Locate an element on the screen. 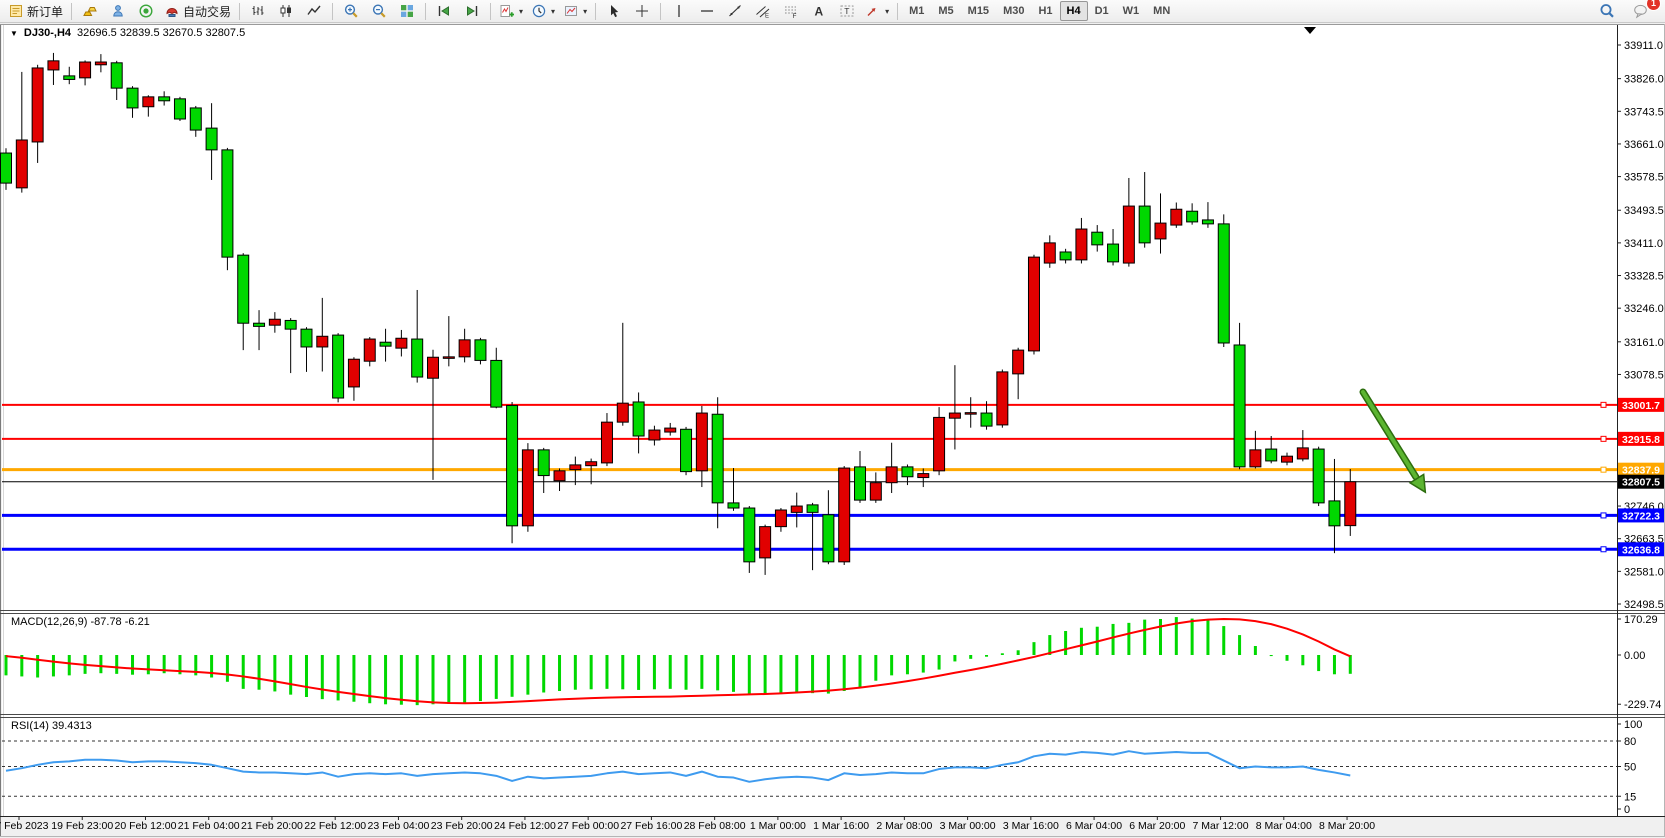 The width and height of the screenshot is (1665, 838). new-order-button: 新订单 is located at coordinates (35, 11).